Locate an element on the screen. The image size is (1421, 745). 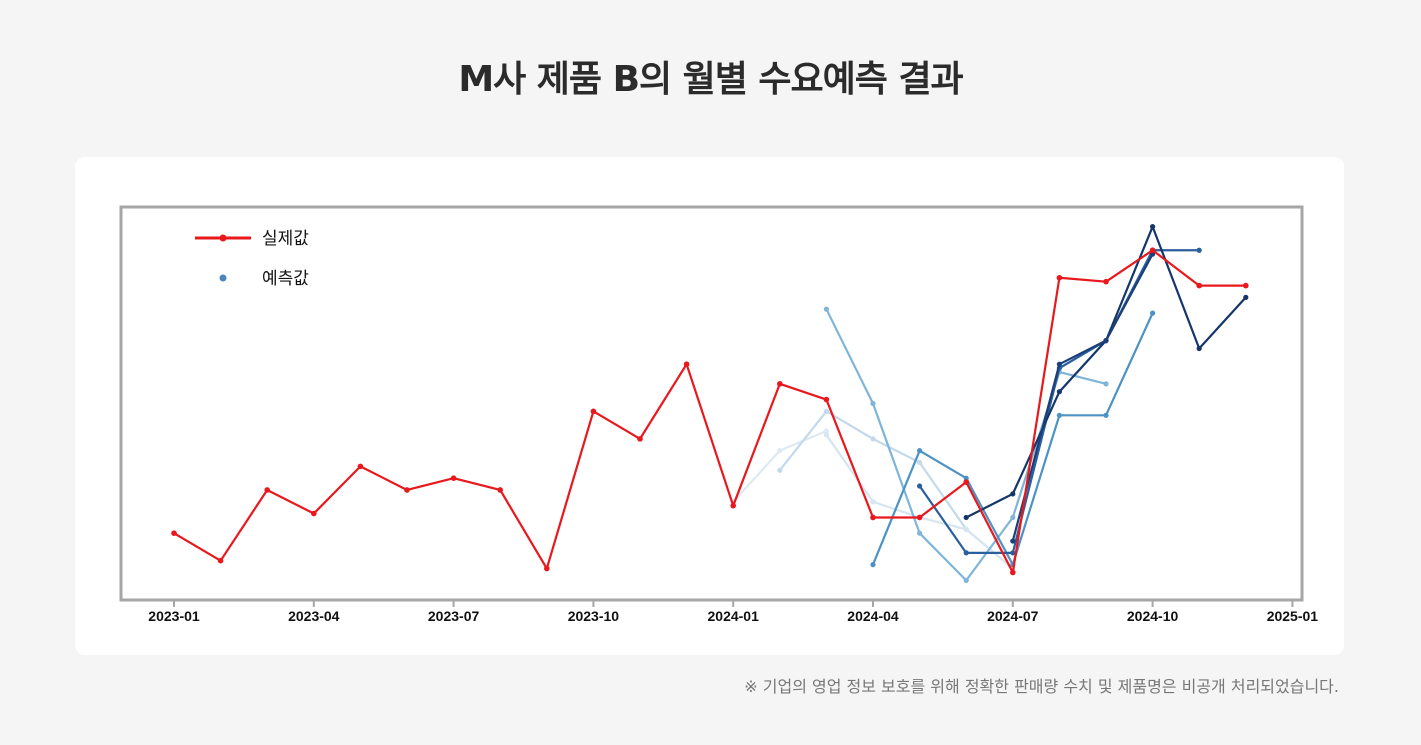
x-tick-label: 2024-07 is located at coordinates (1013, 616).